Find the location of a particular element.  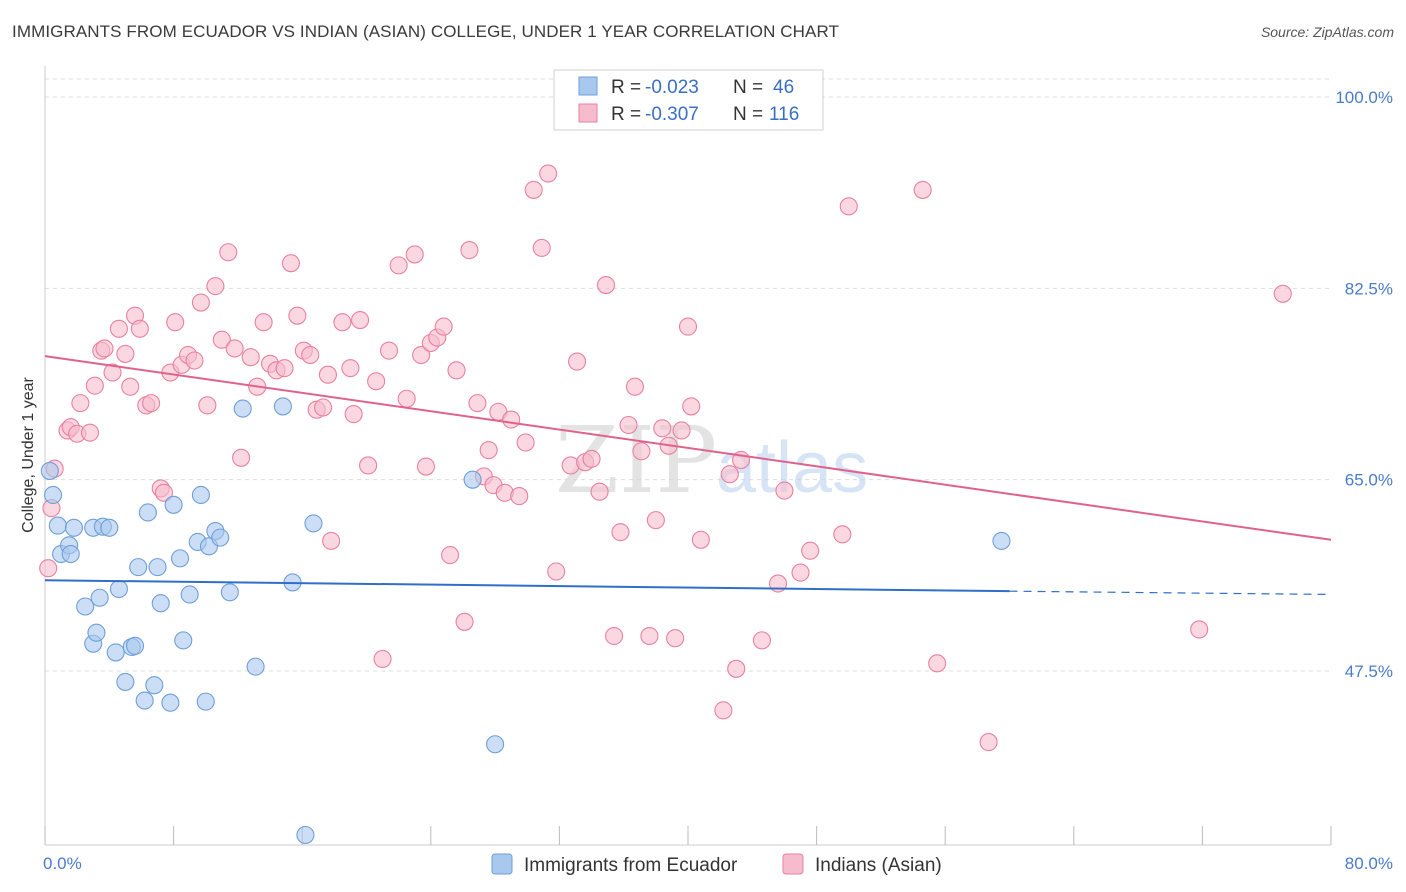

bottom-legend-swatch-ecuador is located at coordinates (502, 864).